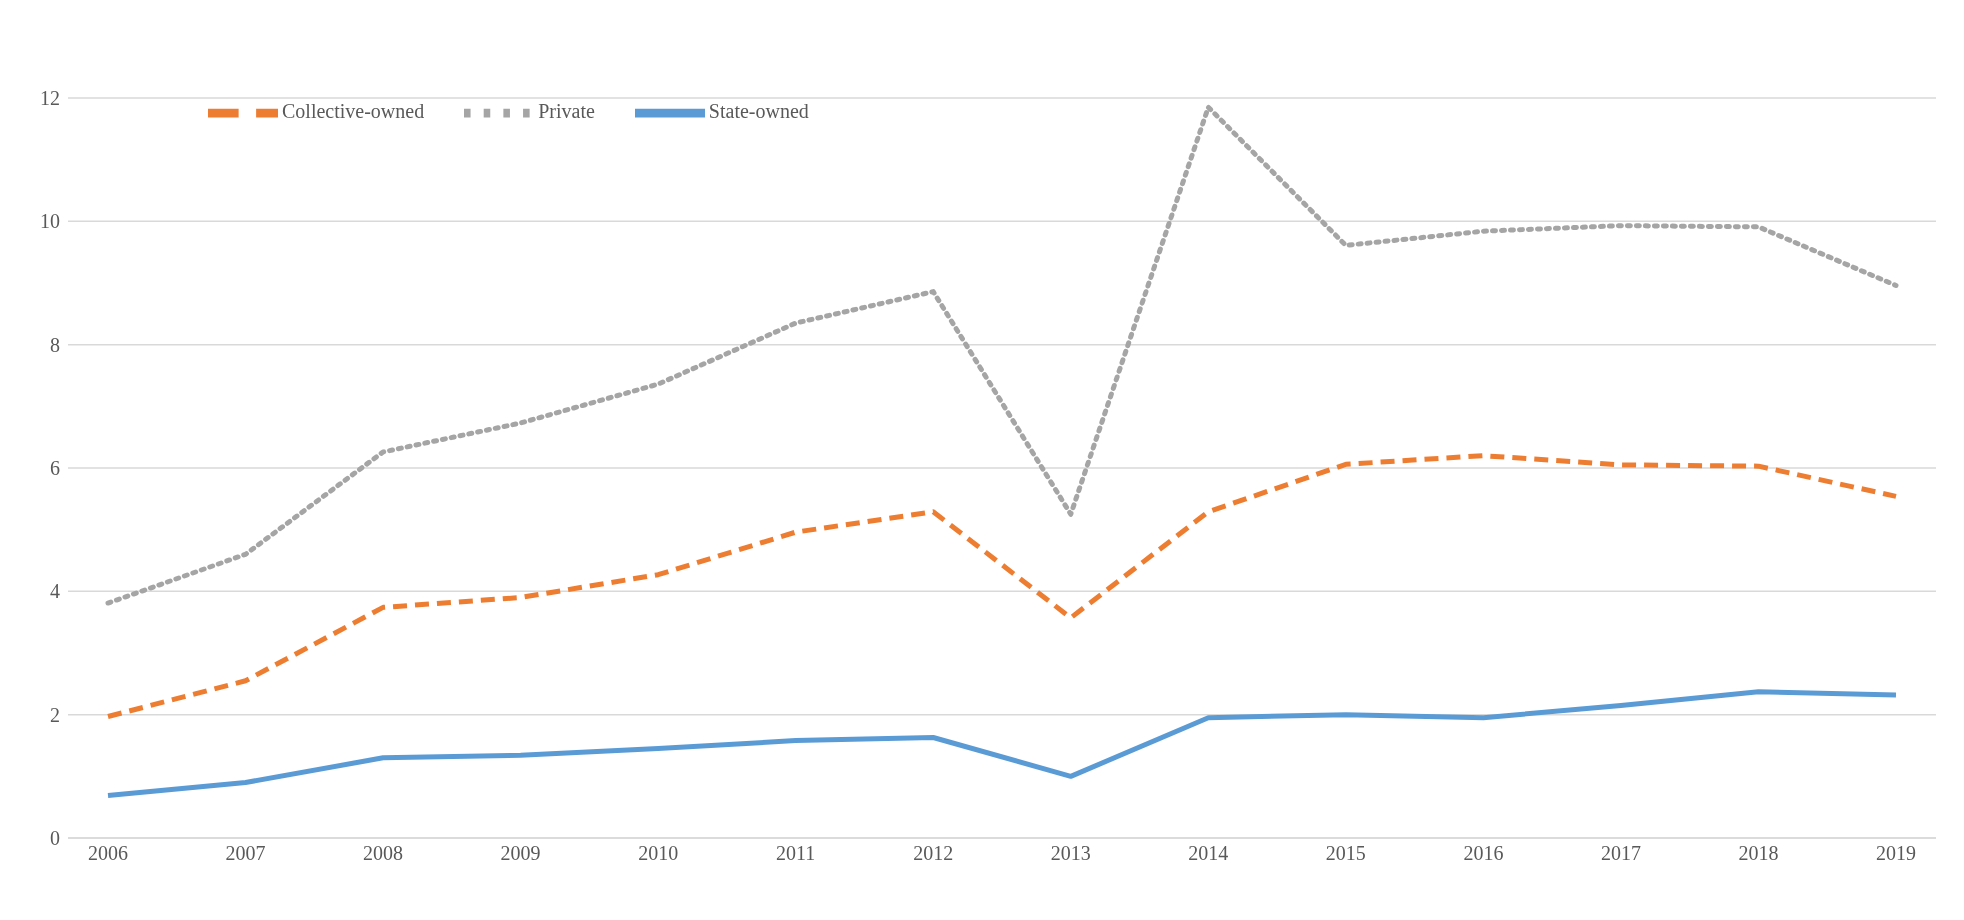 This screenshot has height=920, width=1964. I want to click on y-tick-label: 6, so click(55, 468).